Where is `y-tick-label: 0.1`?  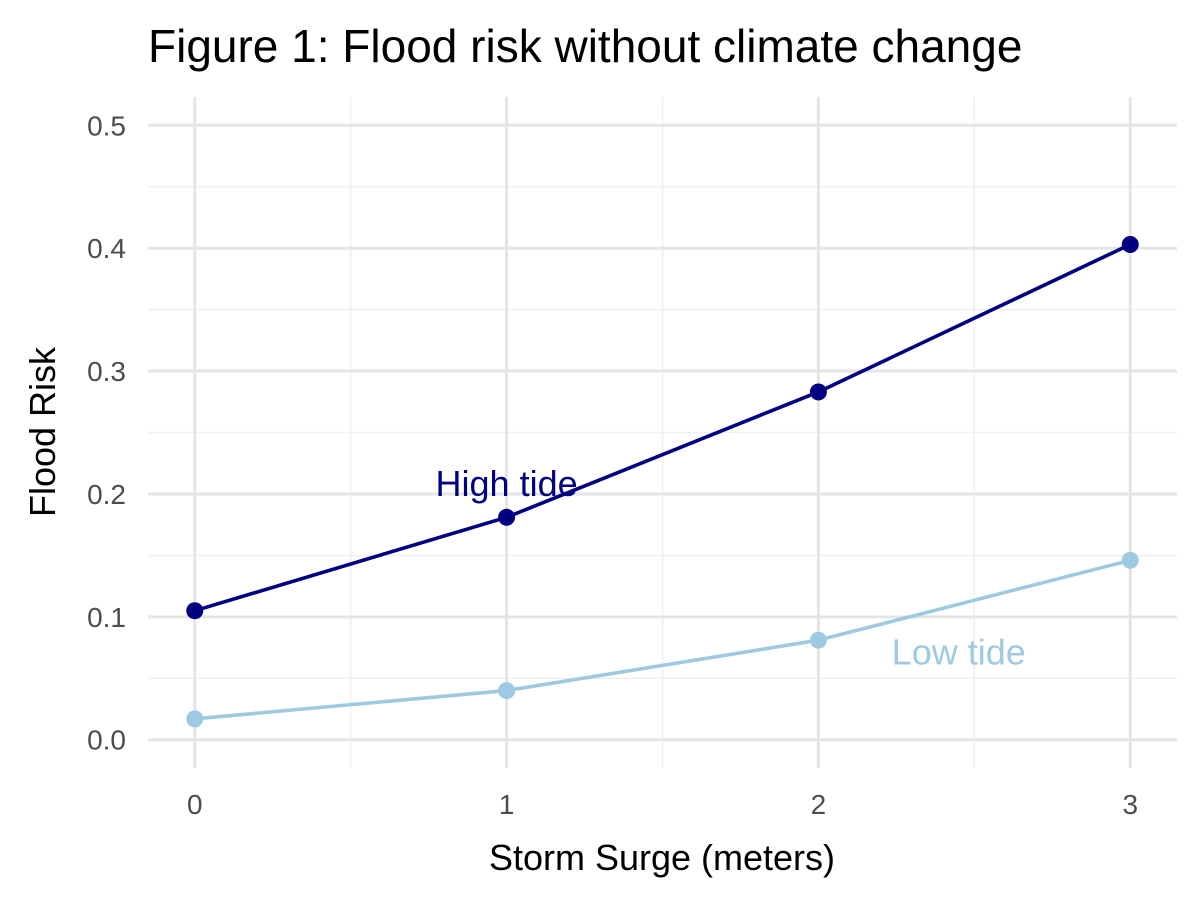 y-tick-label: 0.1 is located at coordinates (106, 617).